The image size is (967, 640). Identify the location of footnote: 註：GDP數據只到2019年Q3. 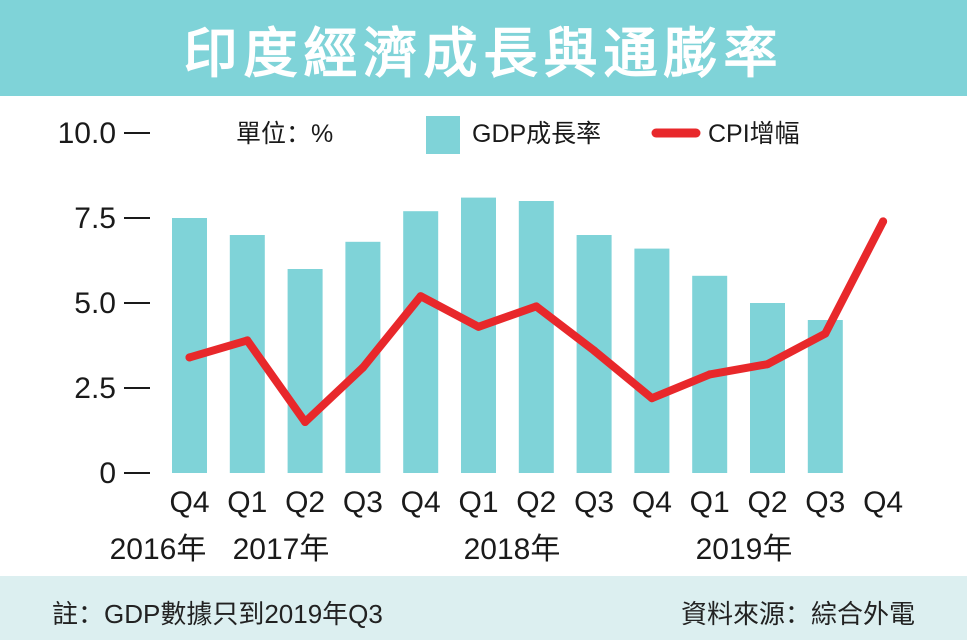
(217, 614).